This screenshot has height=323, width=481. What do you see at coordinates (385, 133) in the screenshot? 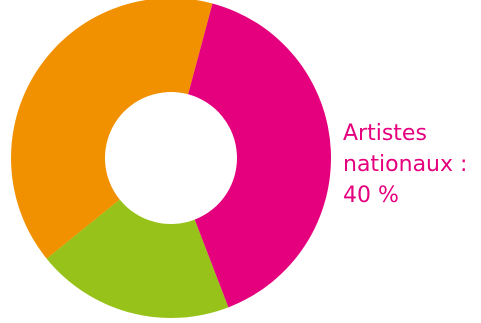
I see `slice-label-line-1: Artistes` at bounding box center [385, 133].